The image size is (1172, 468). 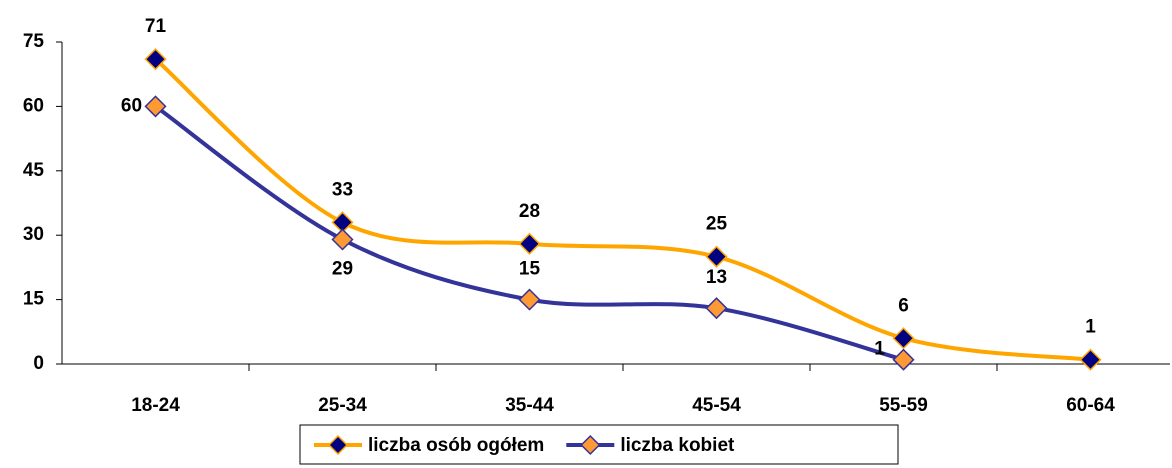 I want to click on x-tick-label: 60-64, so click(x=1090, y=405).